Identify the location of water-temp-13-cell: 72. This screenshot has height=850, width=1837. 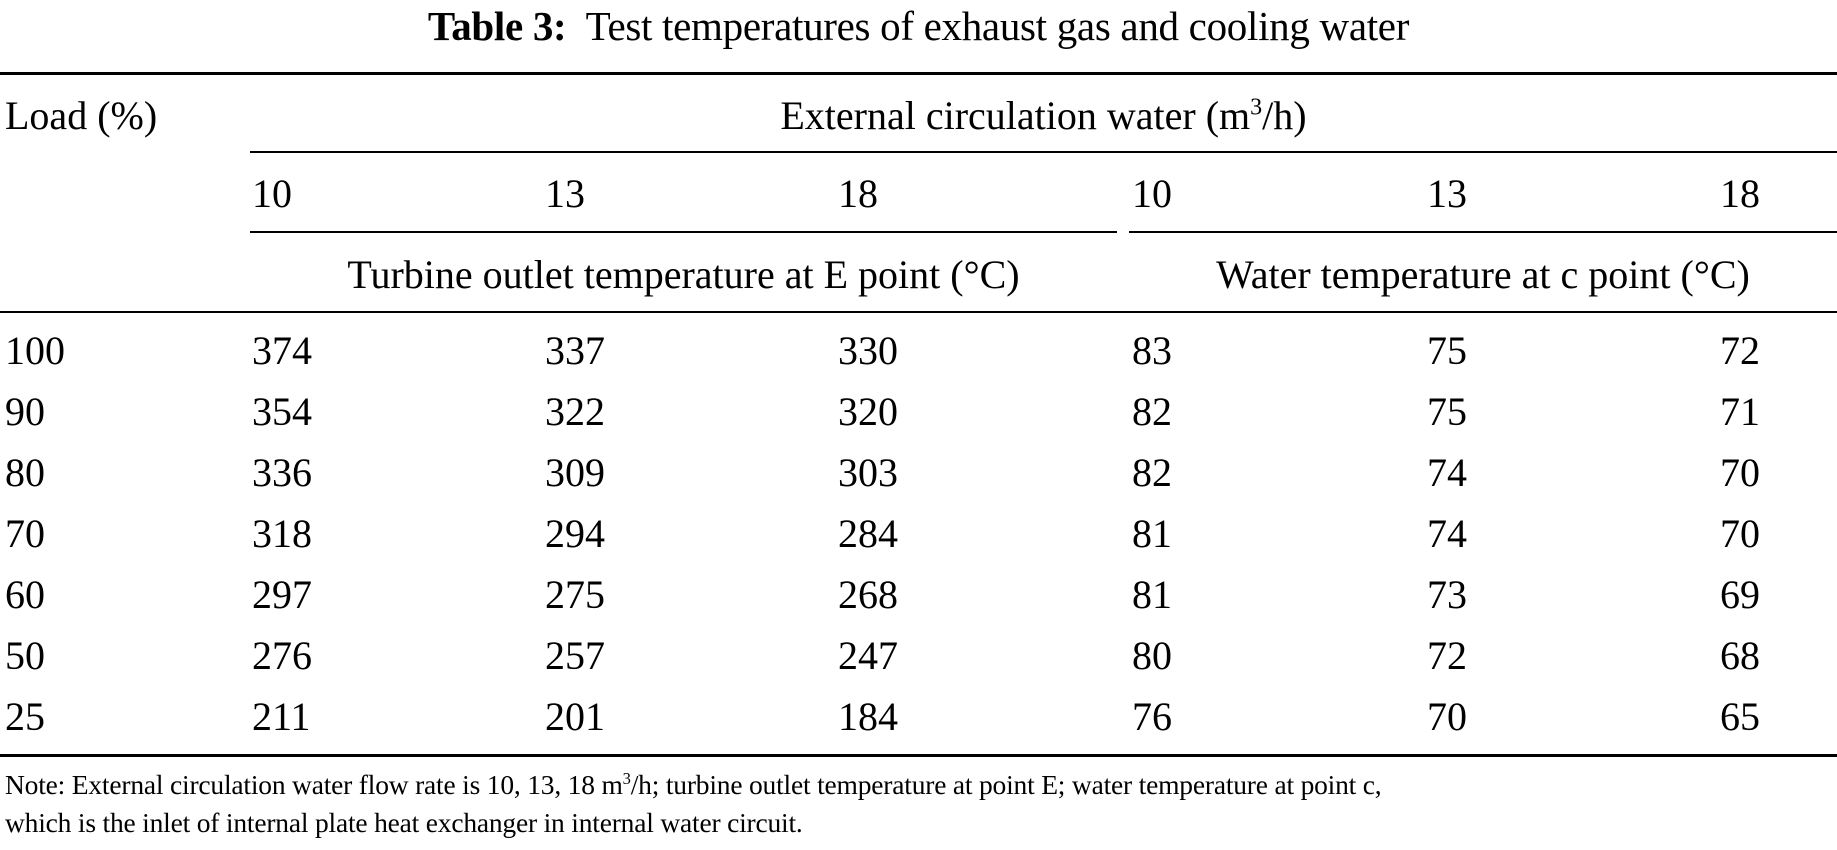
(1447, 655).